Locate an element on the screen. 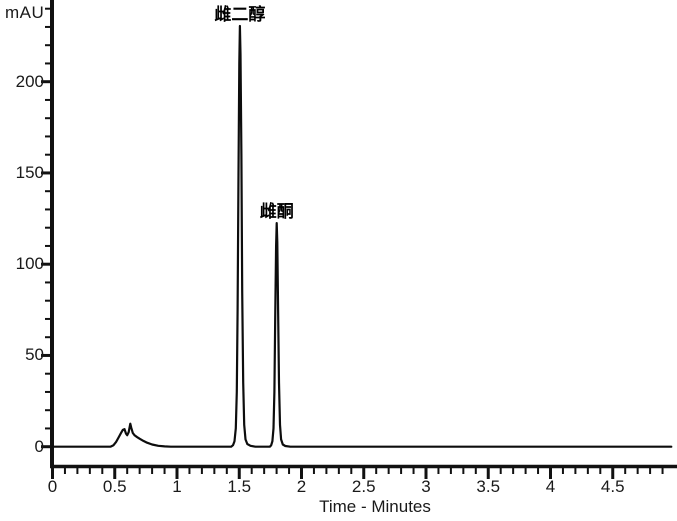 The image size is (677, 521). y-tick-label: 200 is located at coordinates (29, 81).